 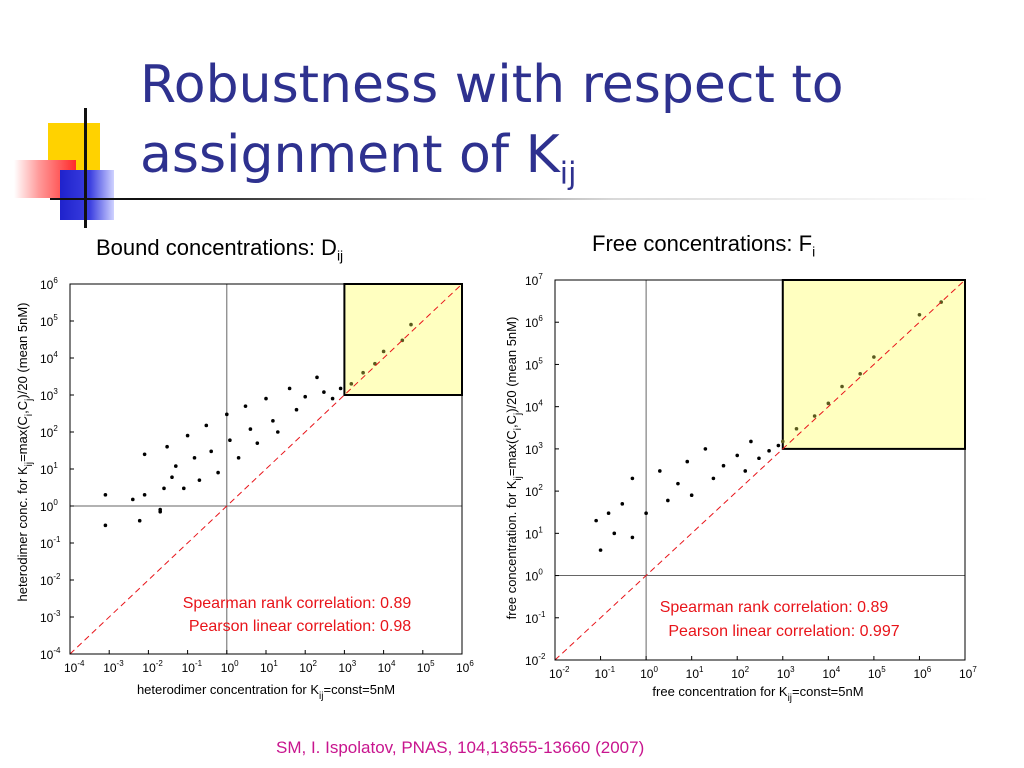 I want to click on x-axis-label: free concentration for Kij=const=5nM, so click(x=757, y=694).